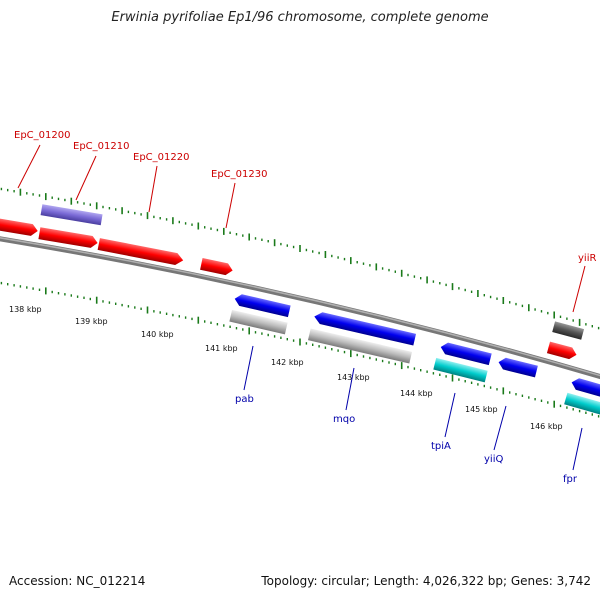 The height and width of the screenshot is (600, 600). What do you see at coordinates (42, 135) in the screenshot?
I see `gene-label: EpC_01200` at bounding box center [42, 135].